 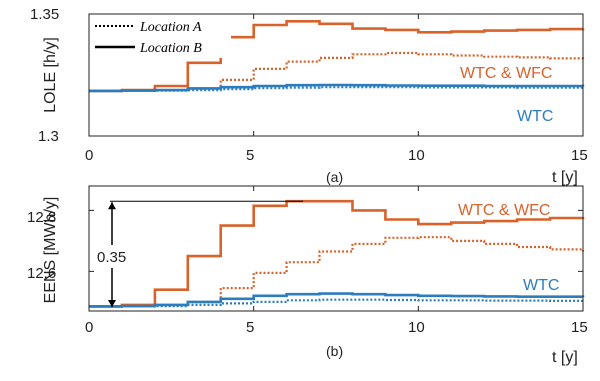 I want to click on panel-b-series-label-wtc: WTC, so click(x=541, y=285).